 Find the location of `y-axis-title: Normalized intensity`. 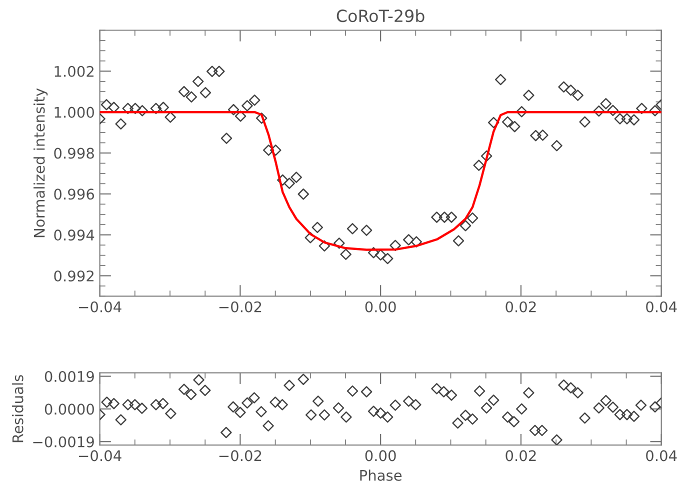

y-axis-title: Normalized intensity is located at coordinates (41, 163).